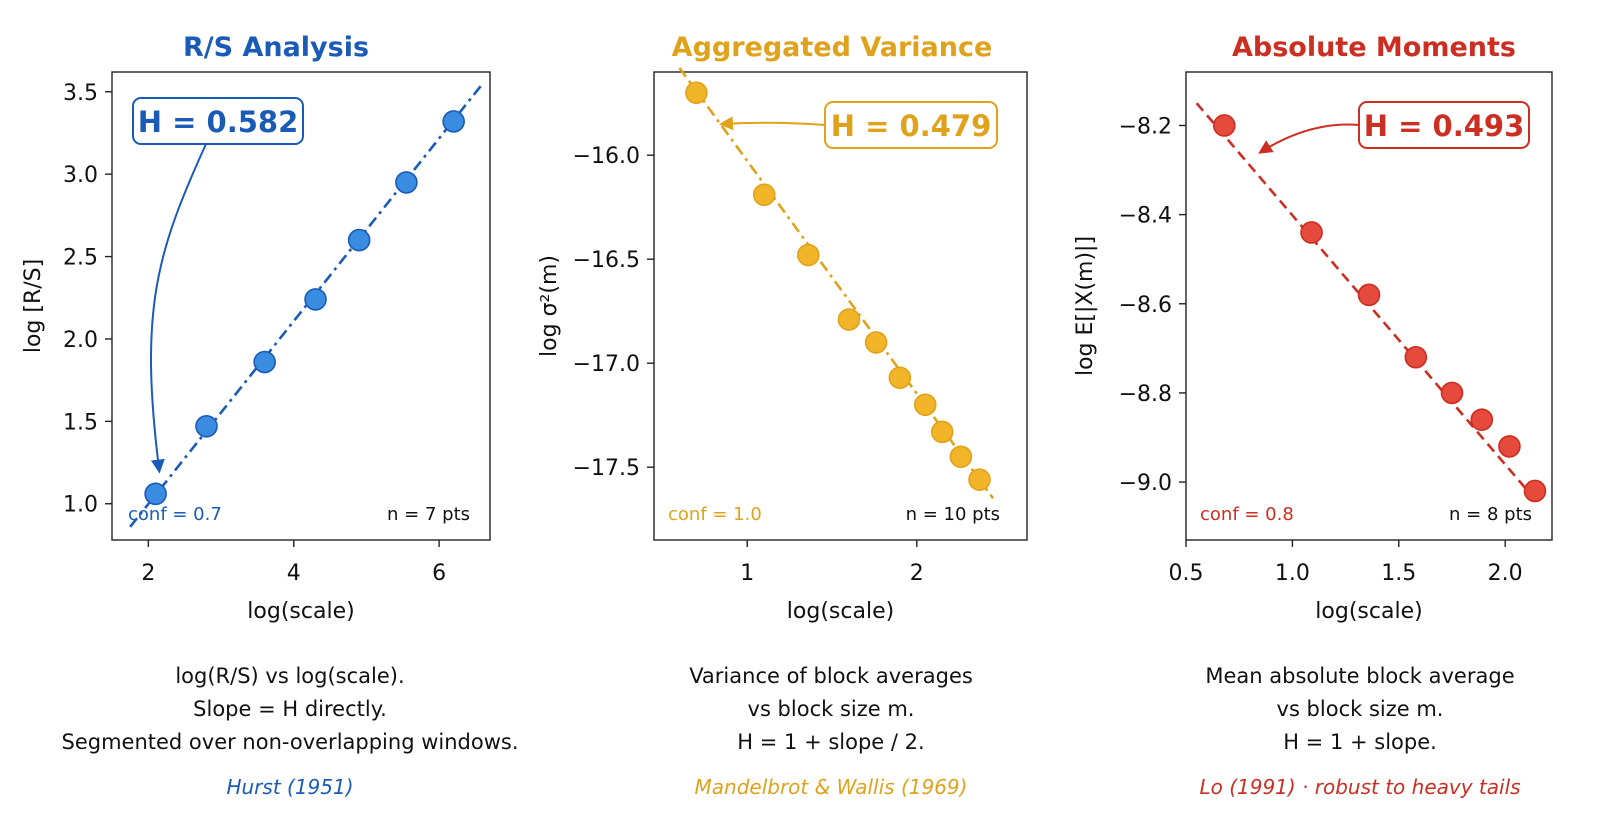  What do you see at coordinates (1374, 47) in the screenshot?
I see `chart-title: Absolute Moments` at bounding box center [1374, 47].